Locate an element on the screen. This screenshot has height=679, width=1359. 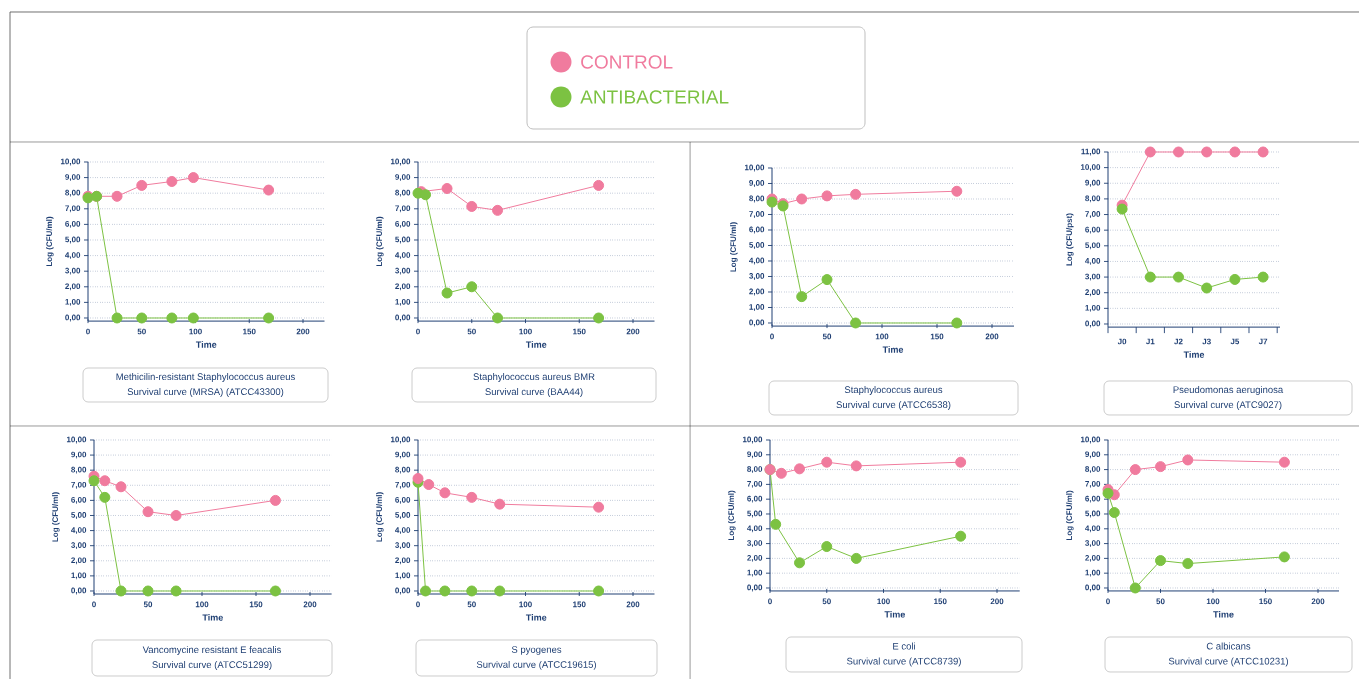
text: Survival curve (ATCC6538) is located at coordinates (893, 405).